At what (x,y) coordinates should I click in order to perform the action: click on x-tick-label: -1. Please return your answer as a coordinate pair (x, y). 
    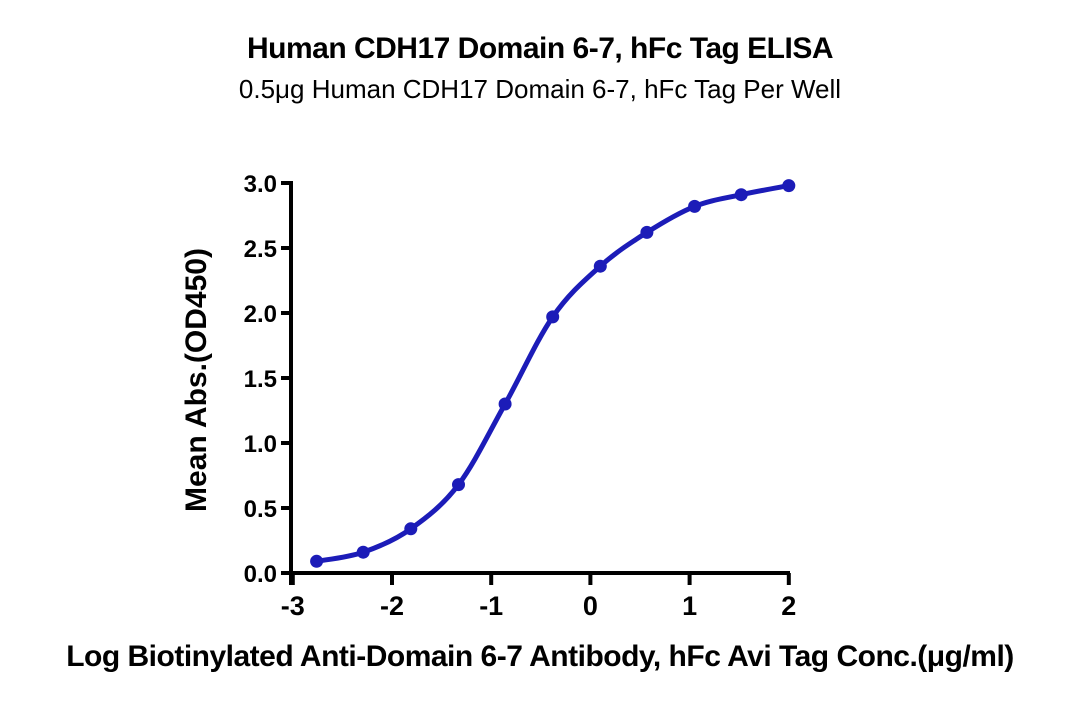
    Looking at the image, I should click on (491, 606).